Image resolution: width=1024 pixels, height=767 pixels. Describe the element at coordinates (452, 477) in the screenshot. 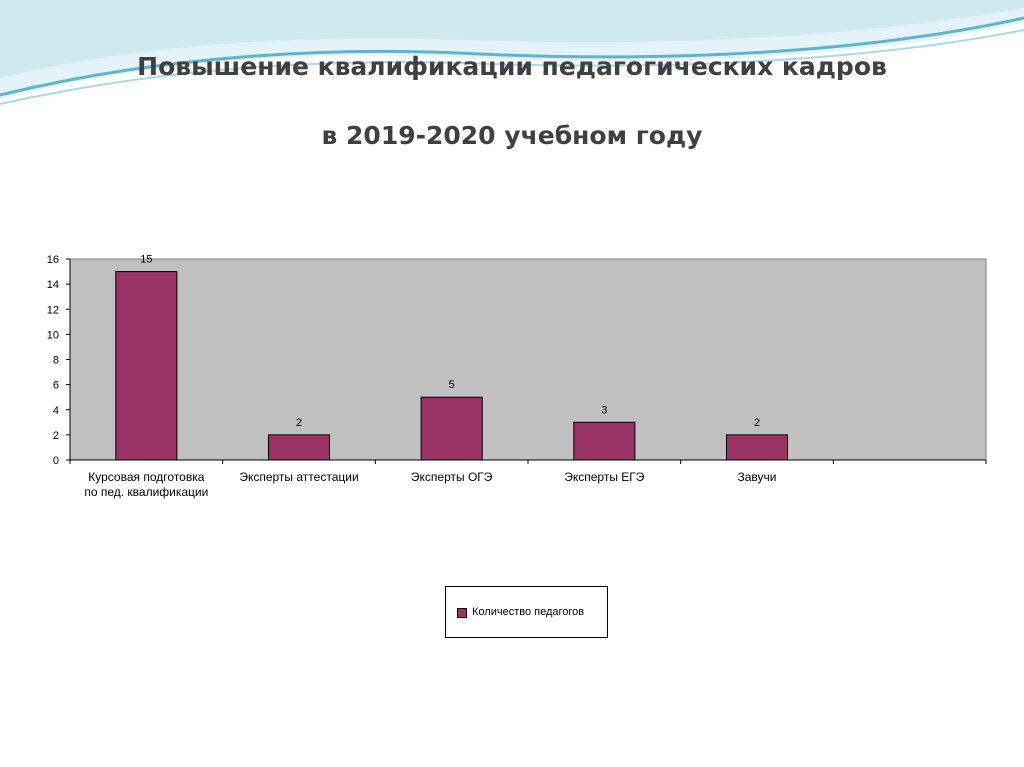

I see `x-tick-label: Эксперты ОГЭ` at that location.